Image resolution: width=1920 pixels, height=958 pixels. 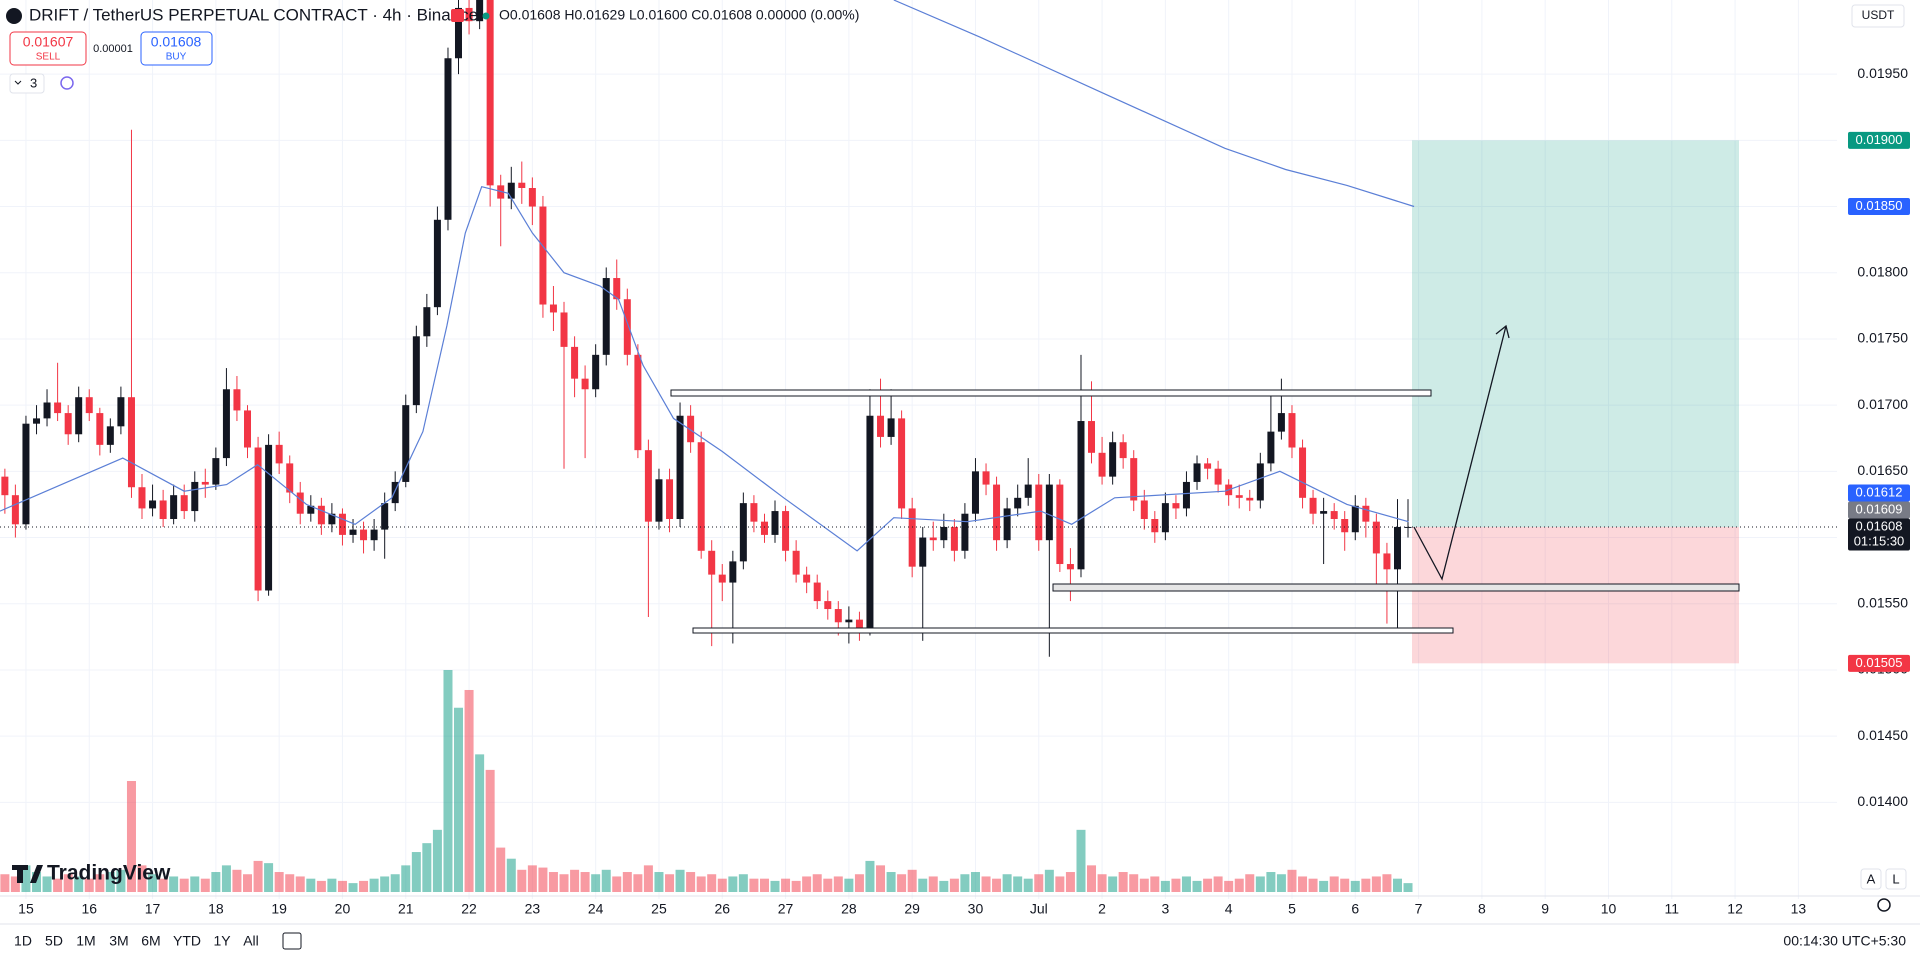 What do you see at coordinates (1879, 139) in the screenshot?
I see `price-badge-label: 0.01900` at bounding box center [1879, 139].